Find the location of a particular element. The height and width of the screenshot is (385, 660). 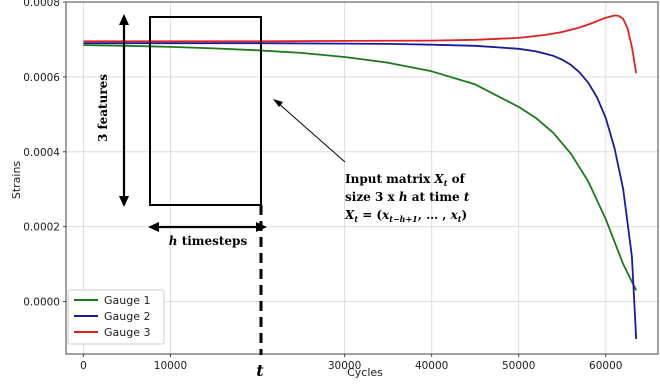

legend-label: Gauge 2 is located at coordinates (127, 316).